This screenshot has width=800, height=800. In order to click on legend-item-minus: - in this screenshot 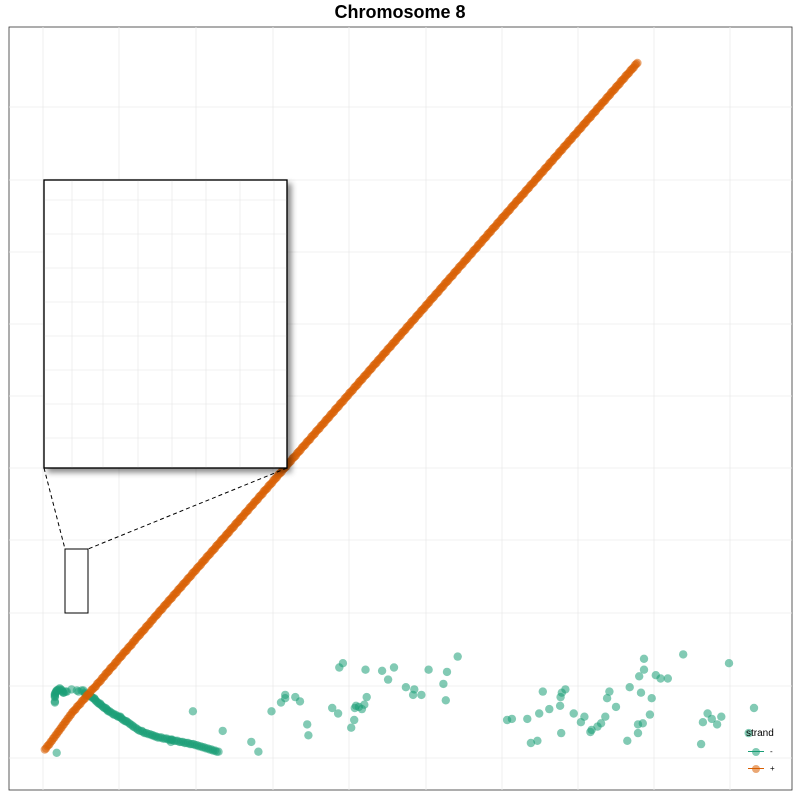, I will do `click(768, 751)`.